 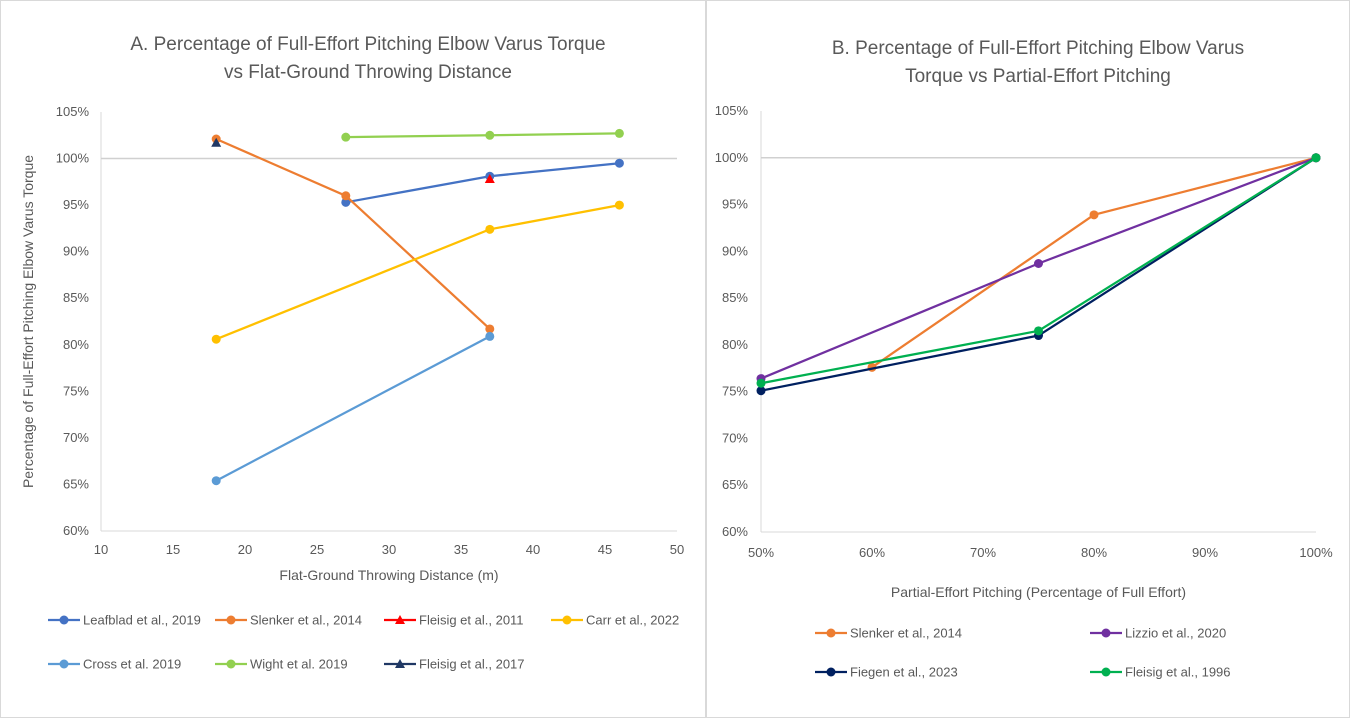 I want to click on series-wight-et-al-2019, so click(x=482, y=135).